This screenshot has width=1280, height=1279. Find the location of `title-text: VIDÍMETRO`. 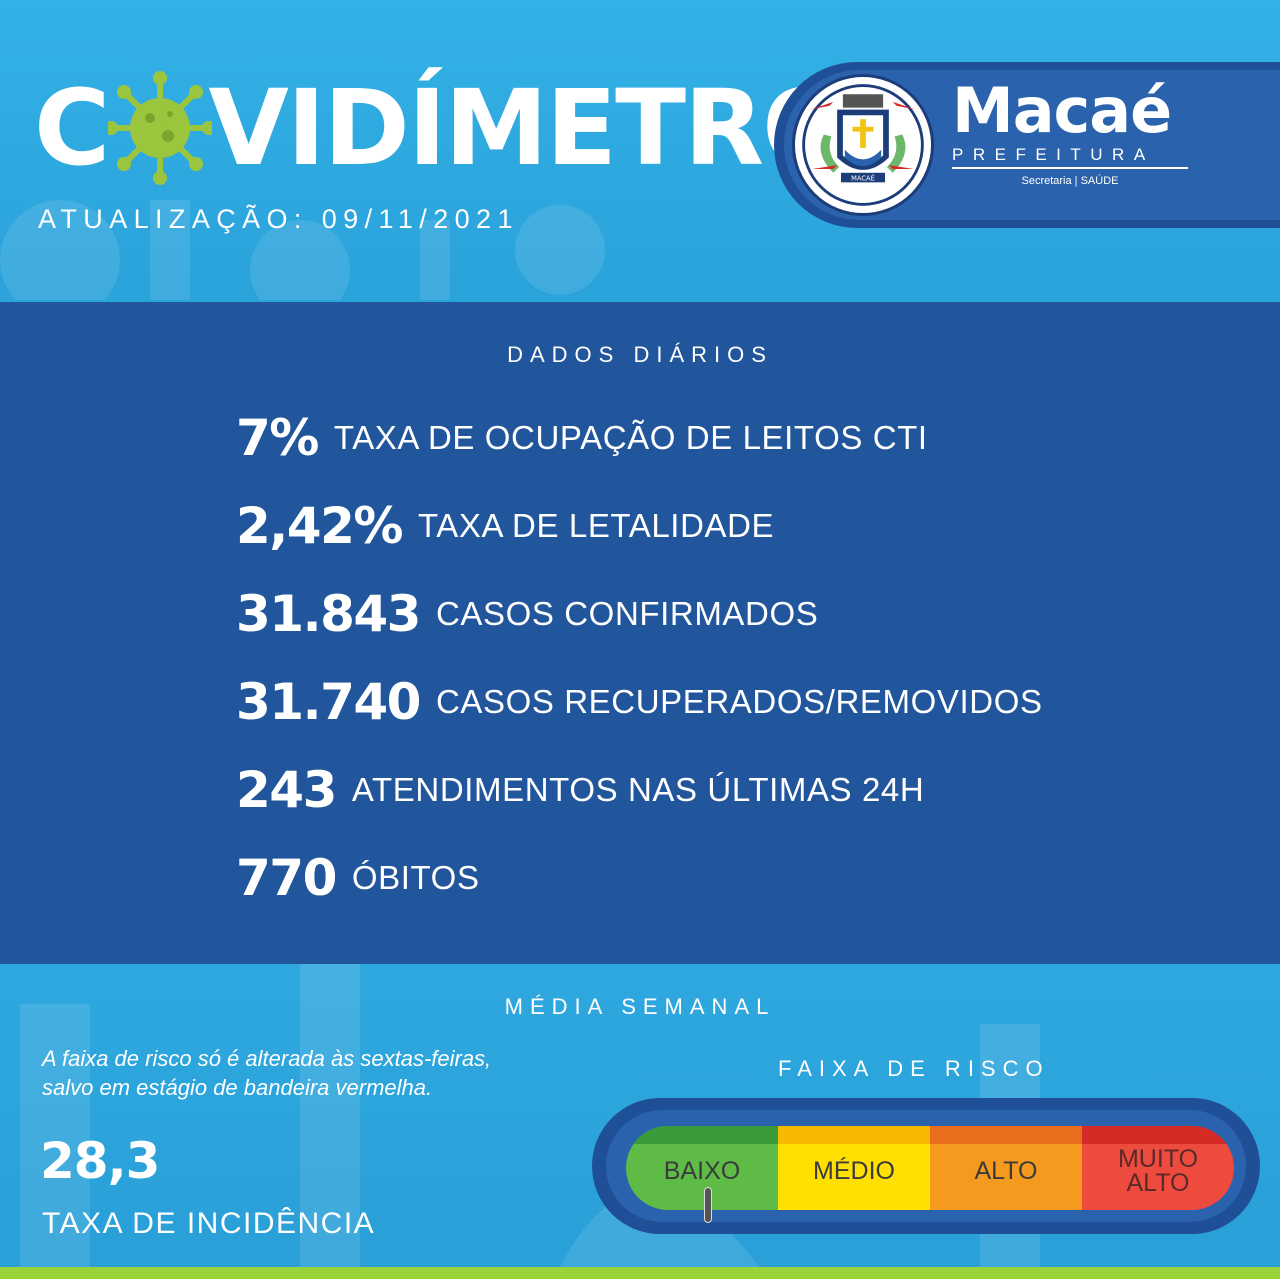

title-text: VIDÍMETRO is located at coordinates (529, 128).